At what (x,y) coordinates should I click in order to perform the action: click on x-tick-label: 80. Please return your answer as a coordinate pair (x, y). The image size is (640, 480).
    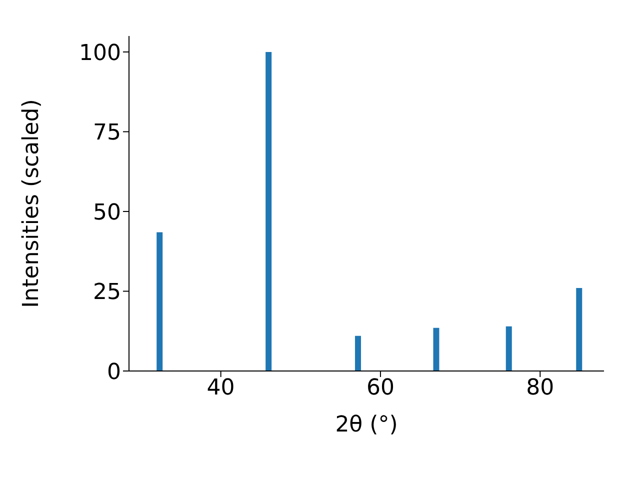
    Looking at the image, I should click on (540, 388).